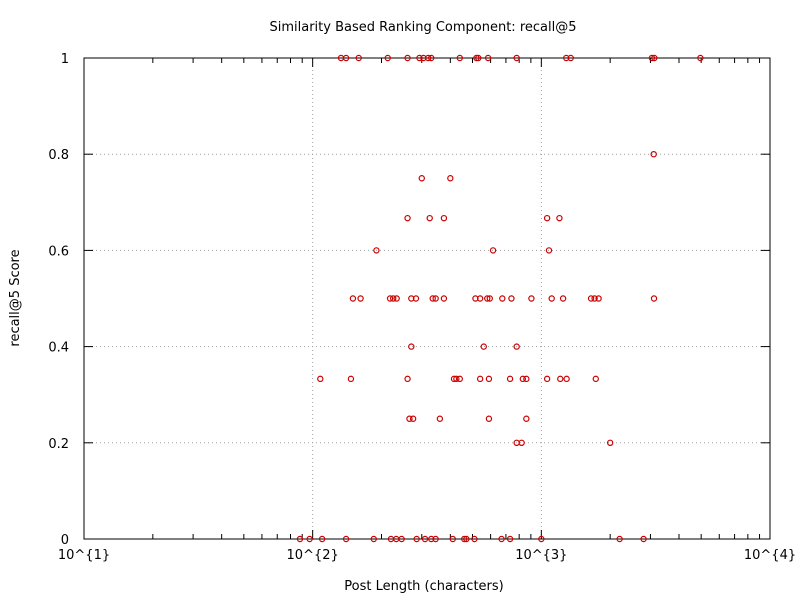  What do you see at coordinates (65, 540) in the screenshot?
I see `y-tick-label: 0` at bounding box center [65, 540].